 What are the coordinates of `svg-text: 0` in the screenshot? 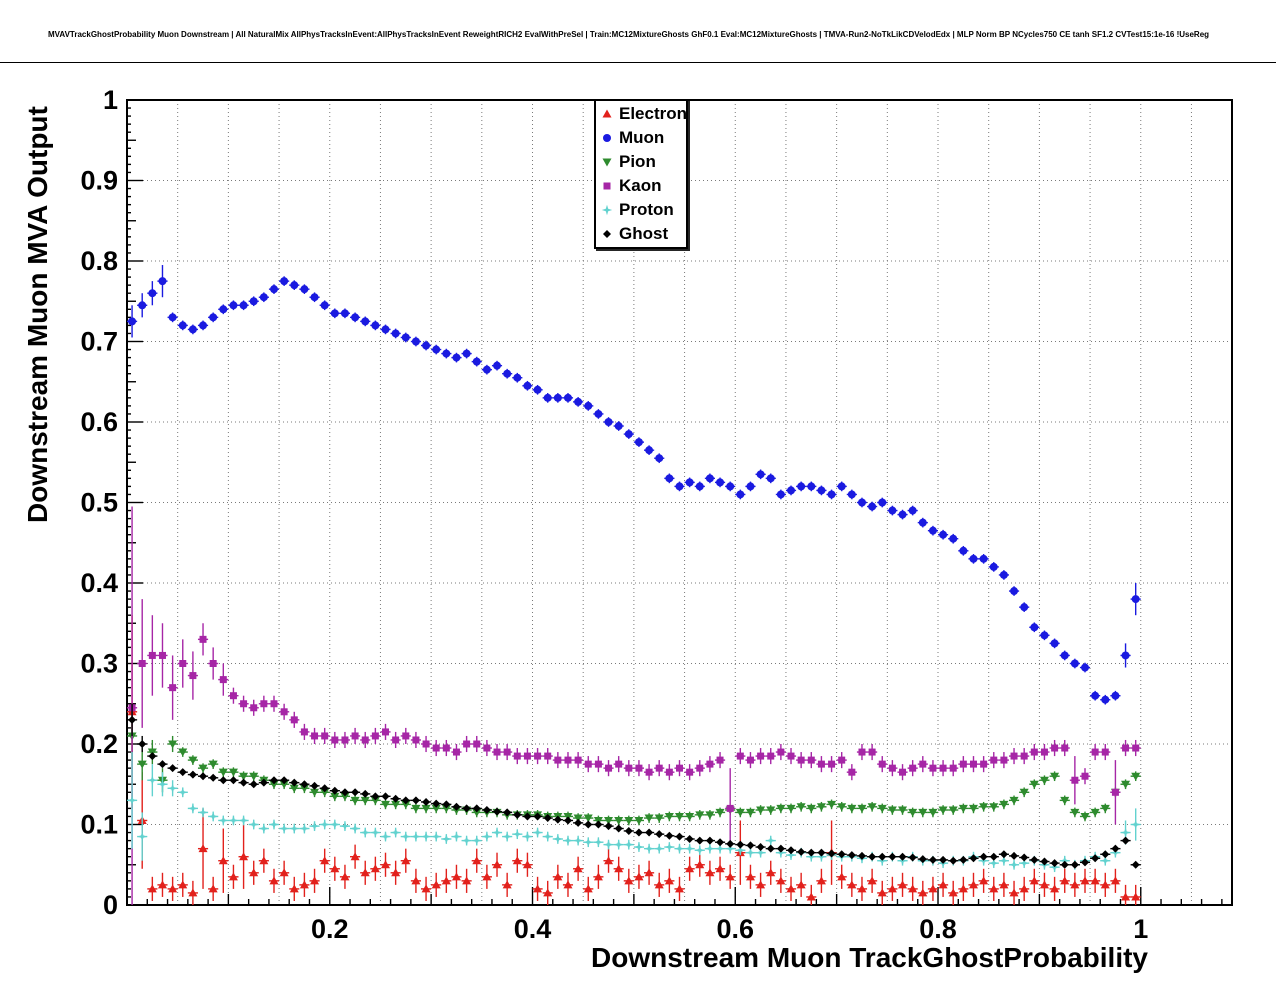 It's located at (110, 905).